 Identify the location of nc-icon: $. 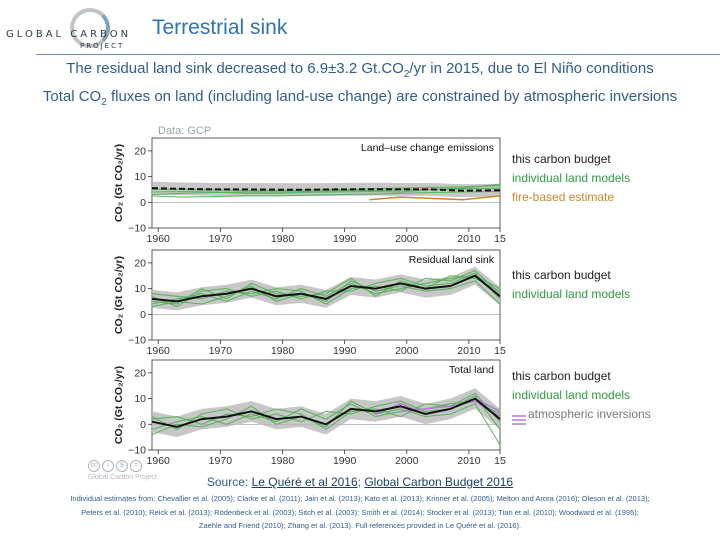
(122, 466).